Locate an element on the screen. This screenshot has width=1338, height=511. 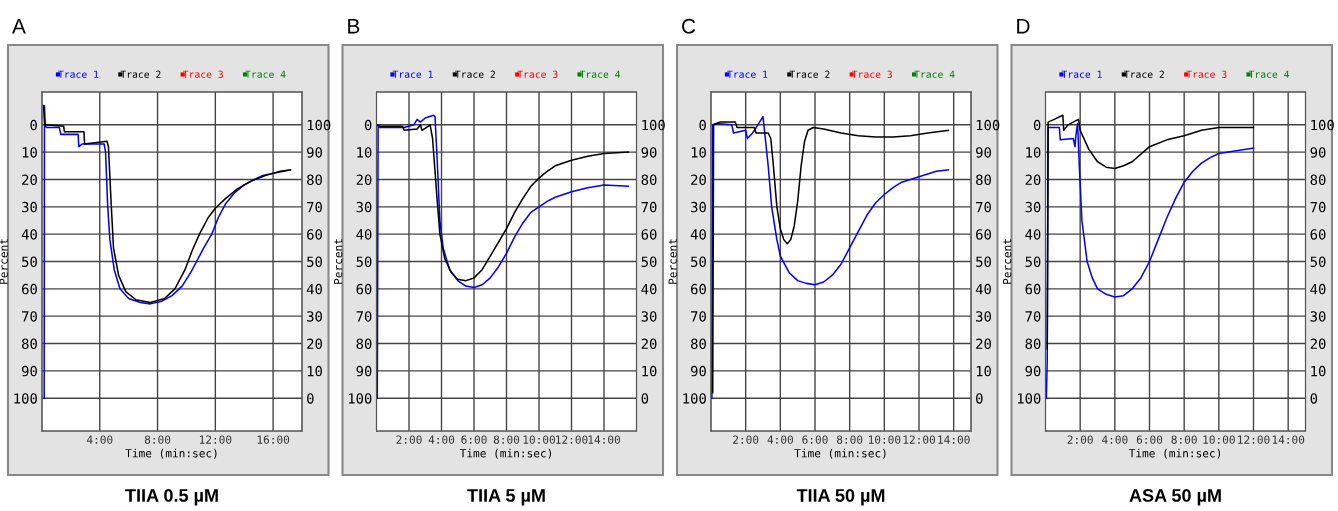
y2-tick-label: 50 is located at coordinates (314, 262).